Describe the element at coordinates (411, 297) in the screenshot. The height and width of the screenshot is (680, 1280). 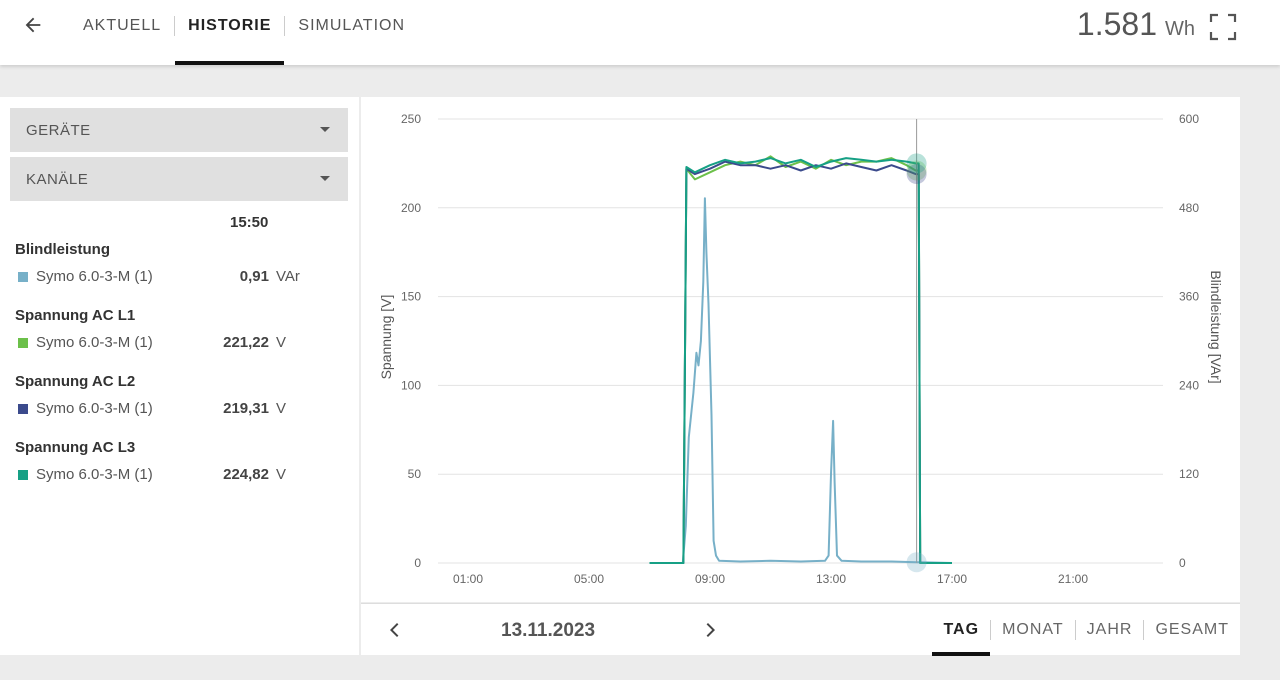
I see `y-tick-label: 150` at that location.